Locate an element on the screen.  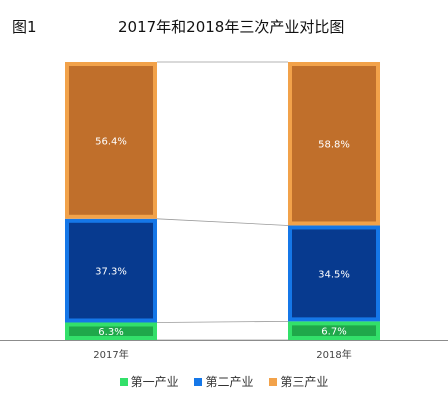
chart-title: 2017年和2018年三次产业对比图 is located at coordinates (231, 27).